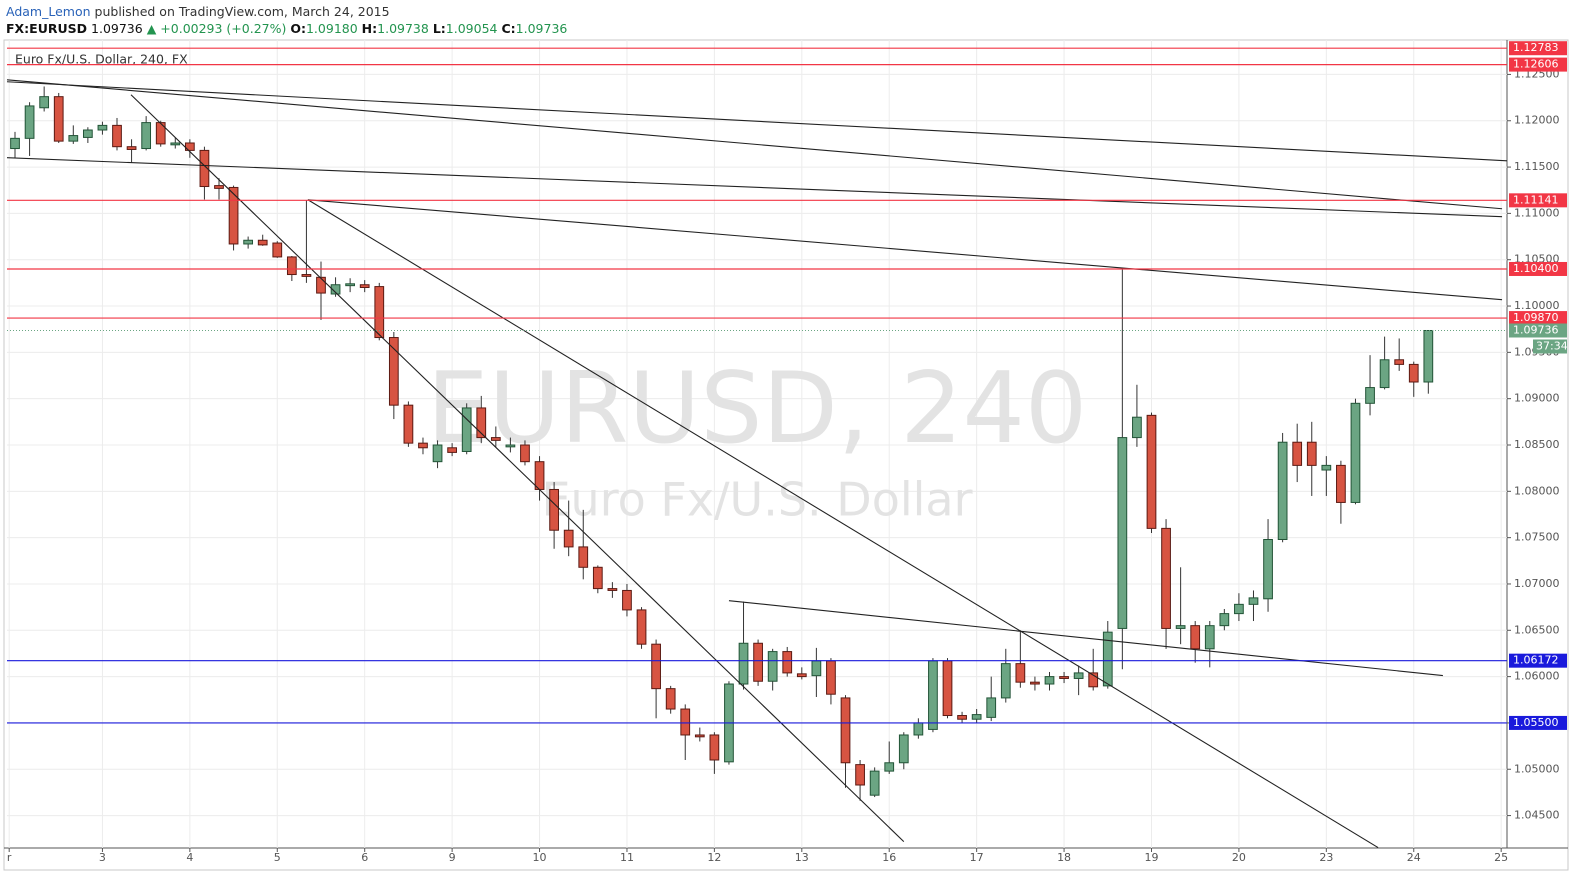 The height and width of the screenshot is (881, 1575). Describe the element at coordinates (1536, 64) in the screenshot. I see `level-label: 1.12606` at that location.